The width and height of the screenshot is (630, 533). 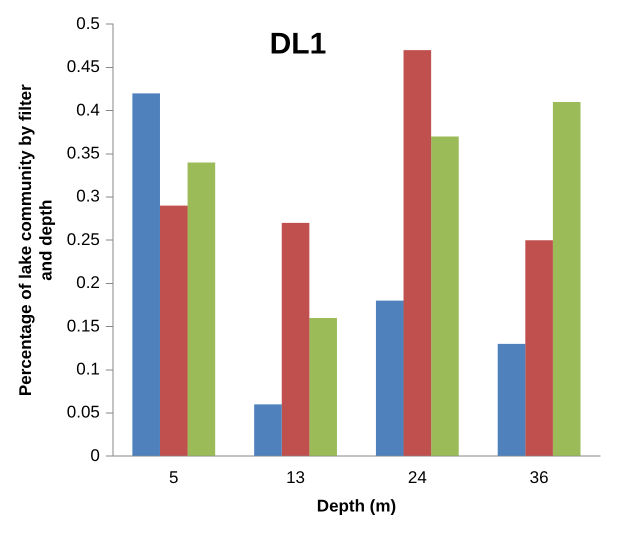 I want to click on x-tick-label: 5, so click(x=174, y=478).